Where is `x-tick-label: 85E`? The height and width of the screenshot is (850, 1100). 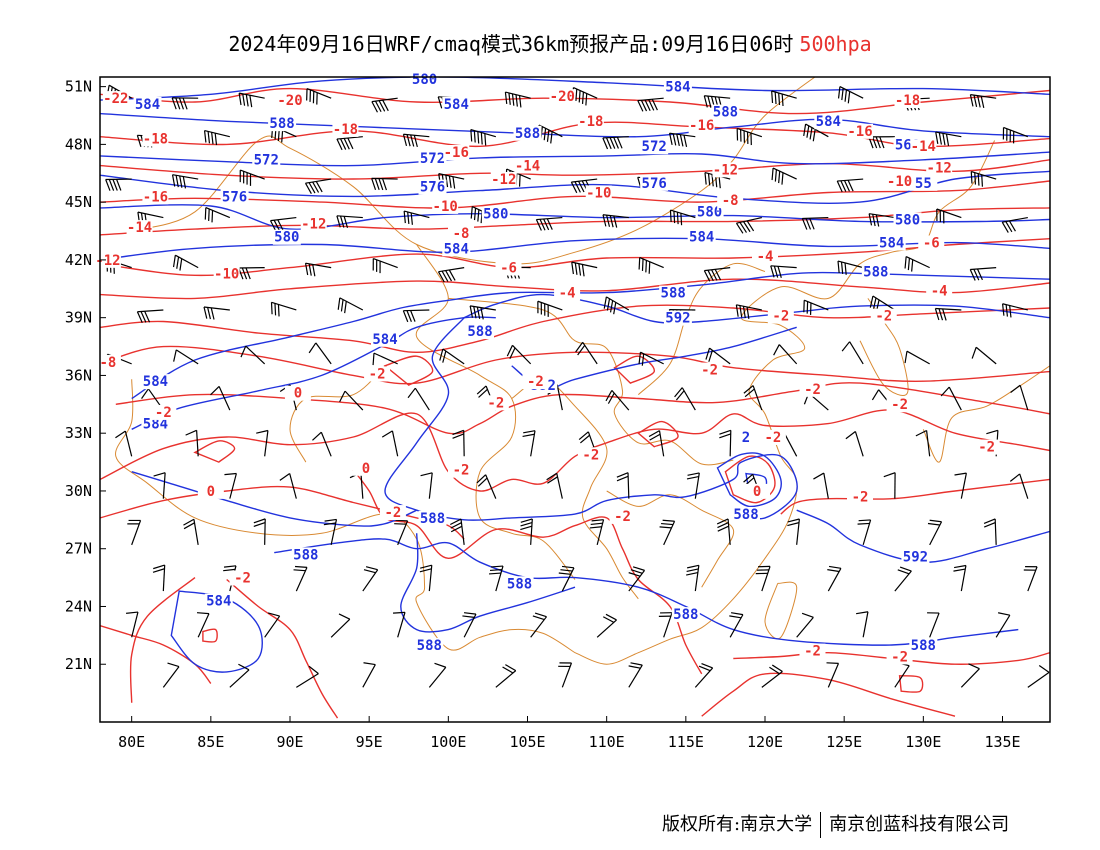
x-tick-label: 85E is located at coordinates (210, 742).